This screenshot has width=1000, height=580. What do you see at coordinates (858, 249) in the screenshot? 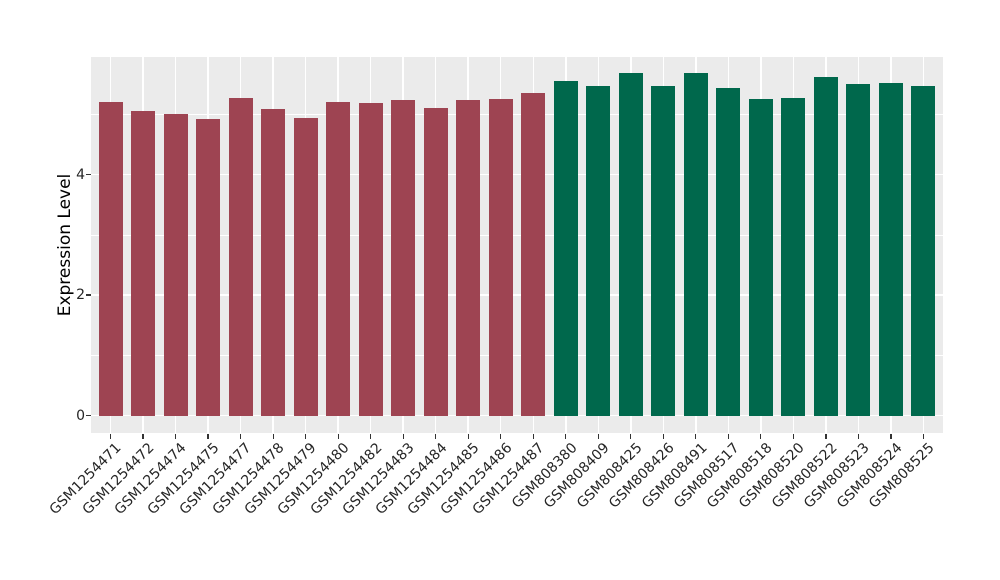
I see `bar-GSM808523` at bounding box center [858, 249].